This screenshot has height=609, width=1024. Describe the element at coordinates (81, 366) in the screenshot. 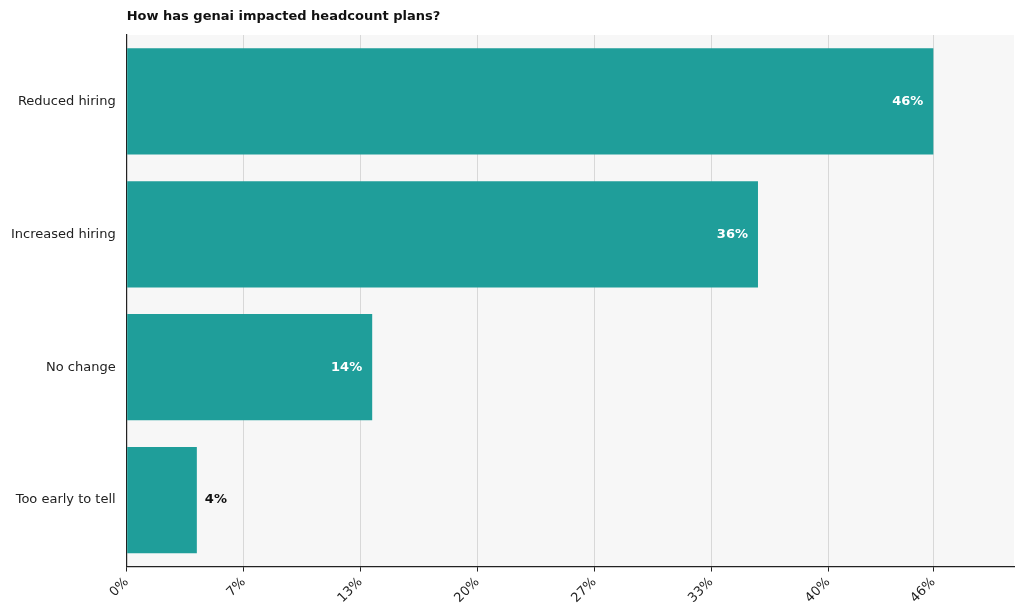

I see `y-tick-label: No change` at that location.